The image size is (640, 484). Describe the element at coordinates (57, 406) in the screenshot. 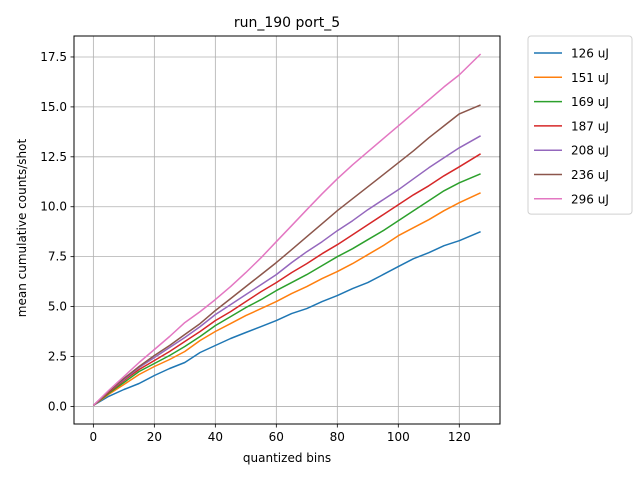

I see `y-tick-label: 0.0` at that location.